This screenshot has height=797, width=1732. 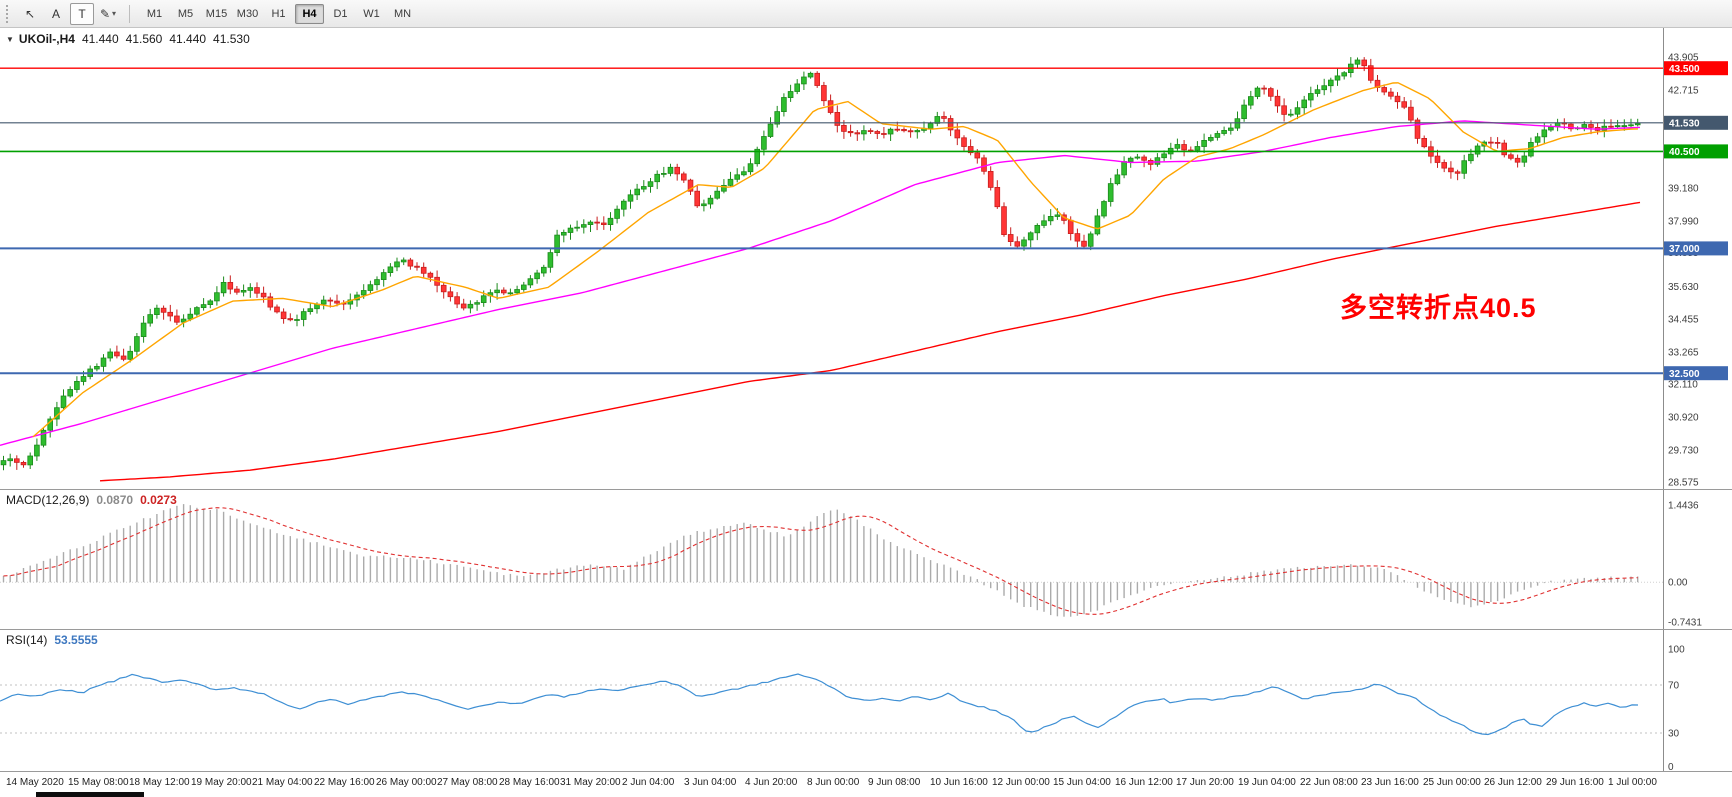 What do you see at coordinates (8, 13) in the screenshot?
I see `toolbar-grip` at bounding box center [8, 13].